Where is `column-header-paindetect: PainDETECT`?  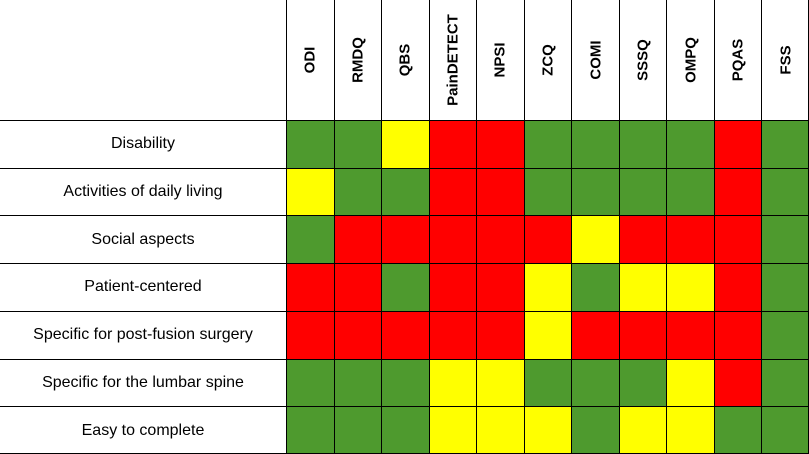
column-header-paindetect: PainDETECT is located at coordinates (452, 60).